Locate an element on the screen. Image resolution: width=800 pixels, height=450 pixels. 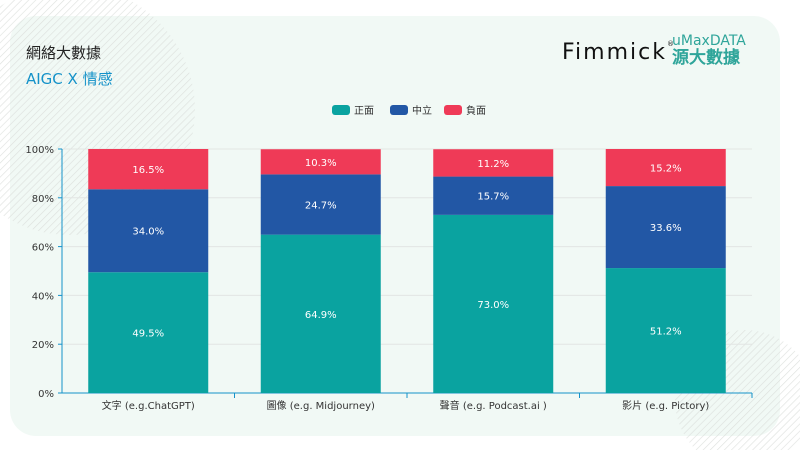
x-tick-label: 聲音 (e.g. Podcast.ai ) is located at coordinates (493, 405).